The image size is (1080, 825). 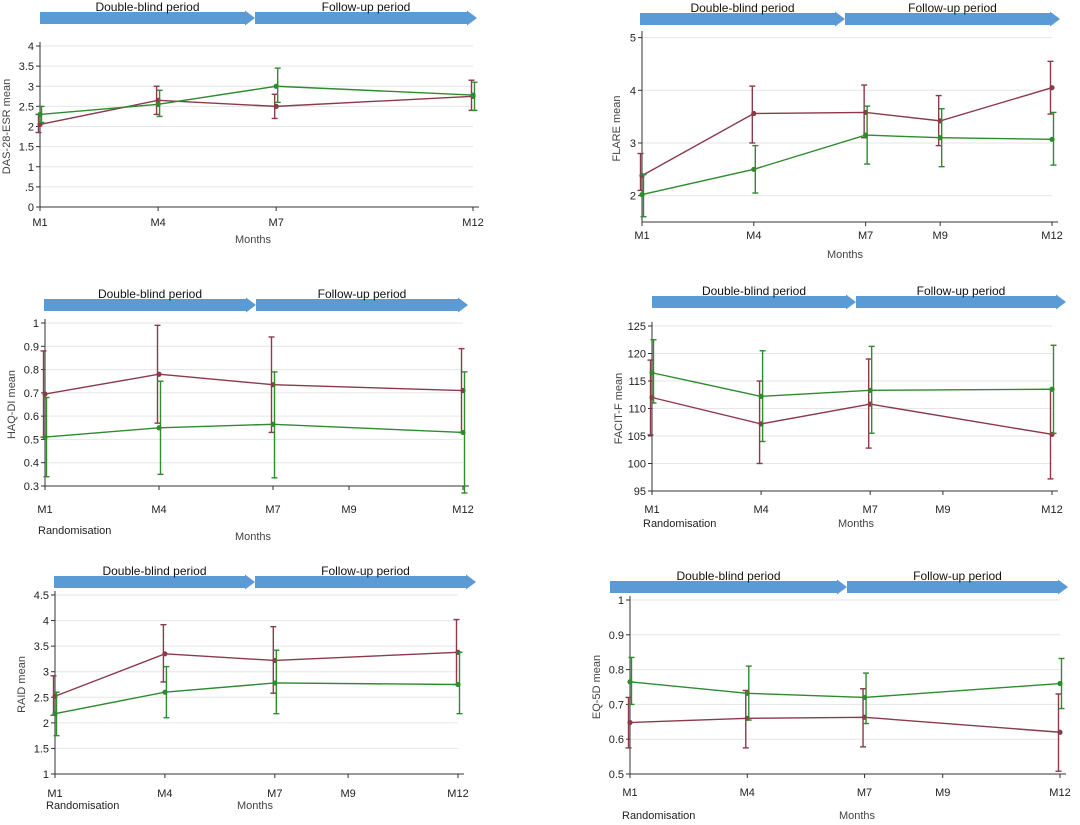 What do you see at coordinates (633, 39) in the screenshot?
I see `y-tick-label: 5` at bounding box center [633, 39].